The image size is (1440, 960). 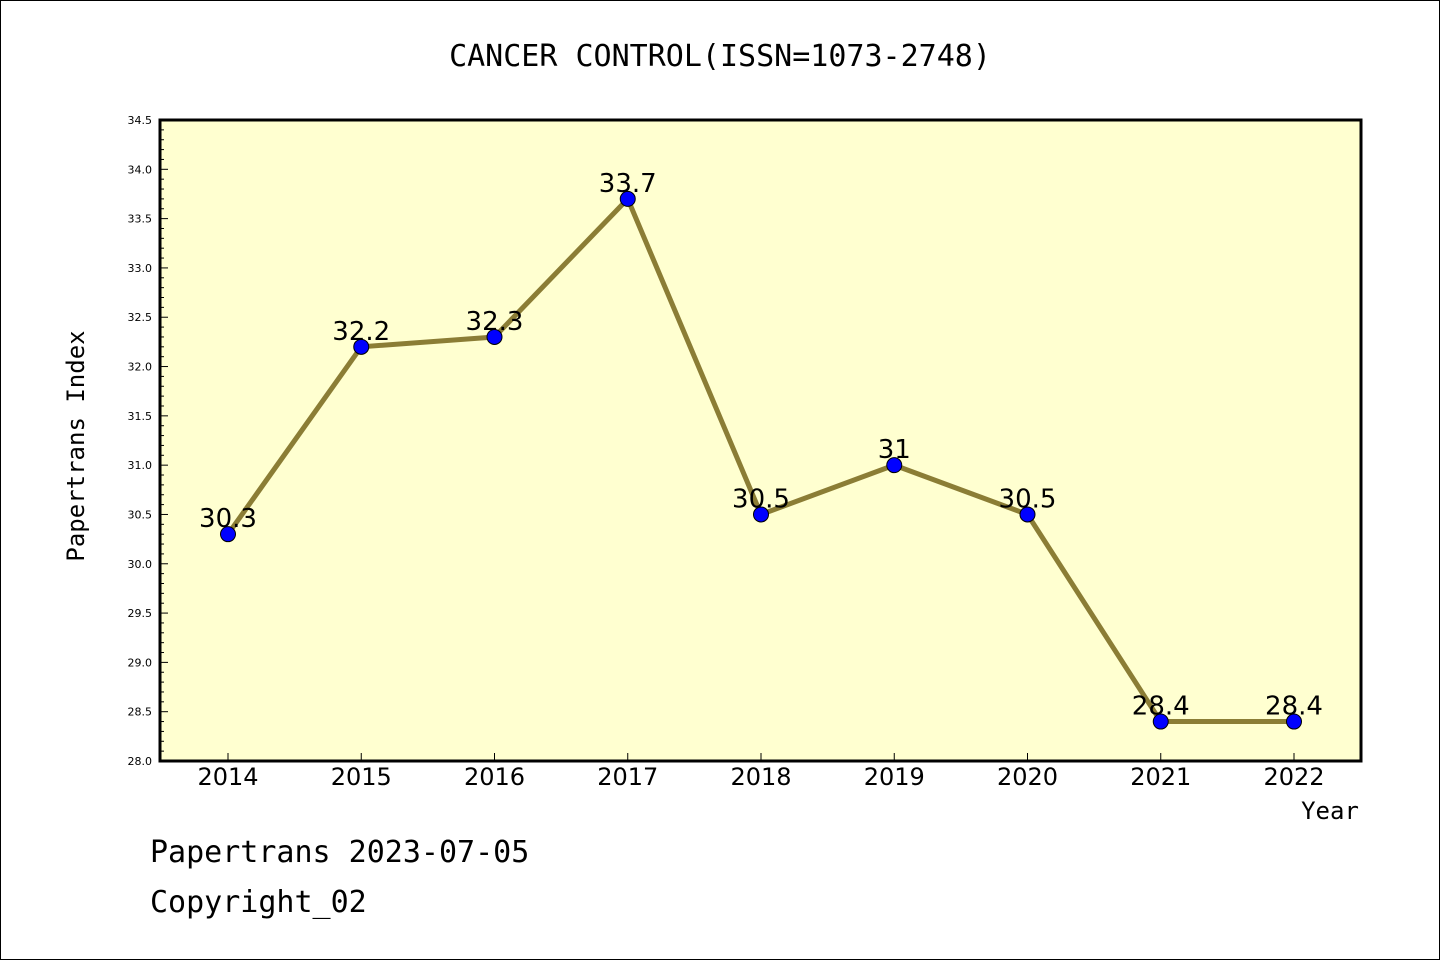 I want to click on y-axis-label: Papertrans Index, so click(x=76, y=445).